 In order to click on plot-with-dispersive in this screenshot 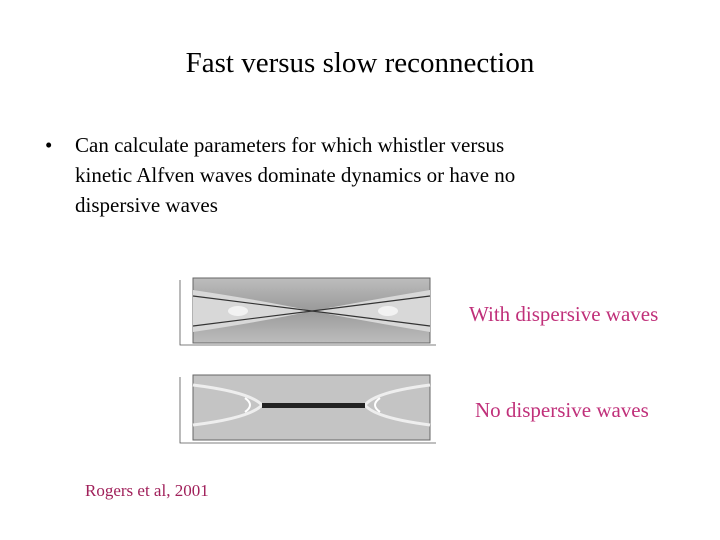, I will do `click(307, 311)`.